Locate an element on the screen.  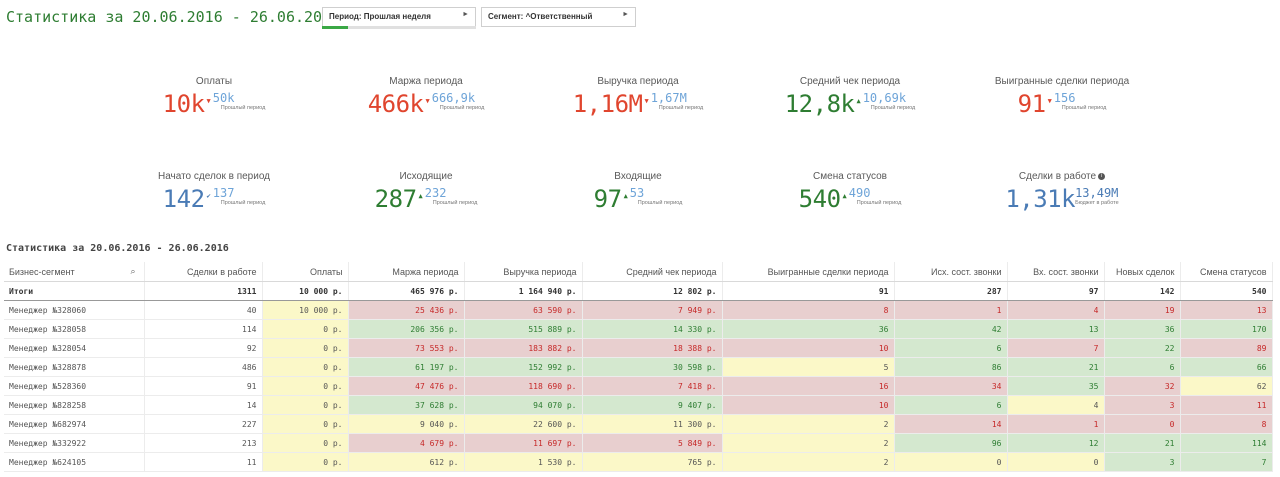
kpi-label: Оплаты is located at coordinates (214, 81).